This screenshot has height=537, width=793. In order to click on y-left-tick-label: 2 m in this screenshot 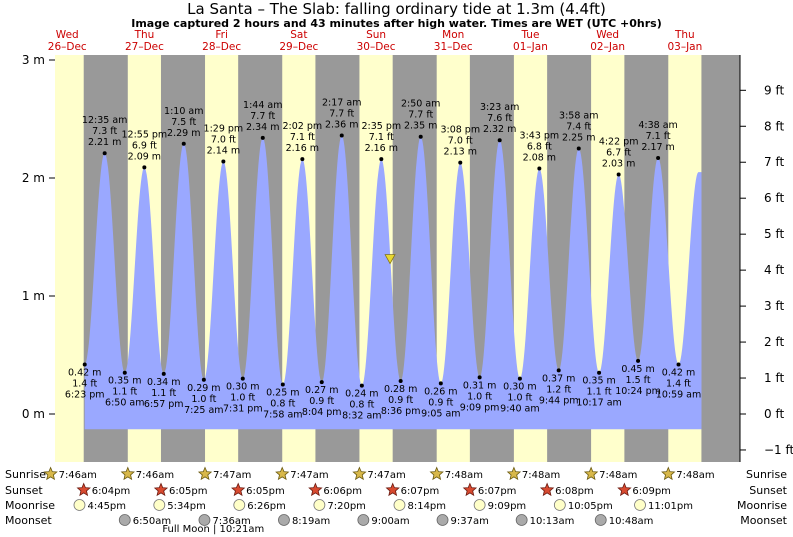, I will do `click(33, 178)`.